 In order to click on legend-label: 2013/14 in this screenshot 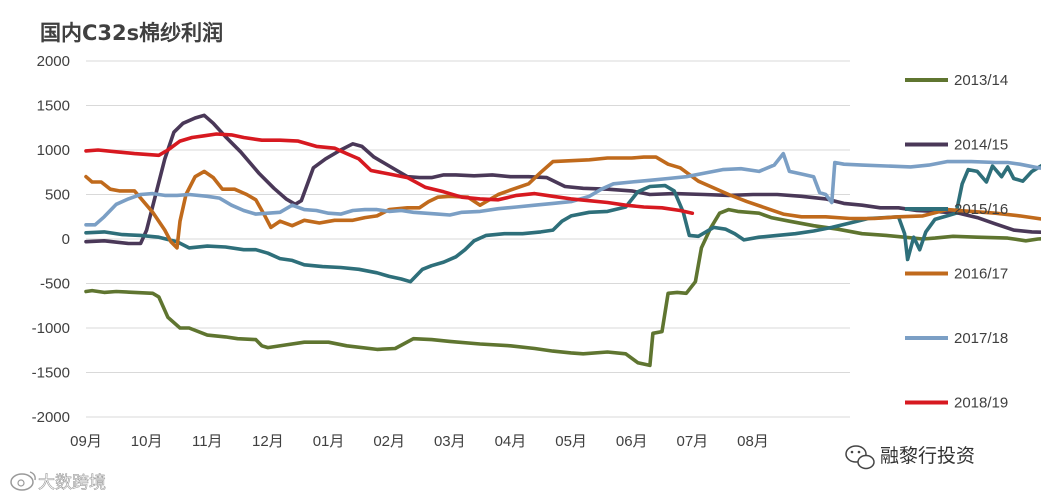, I will do `click(981, 80)`.